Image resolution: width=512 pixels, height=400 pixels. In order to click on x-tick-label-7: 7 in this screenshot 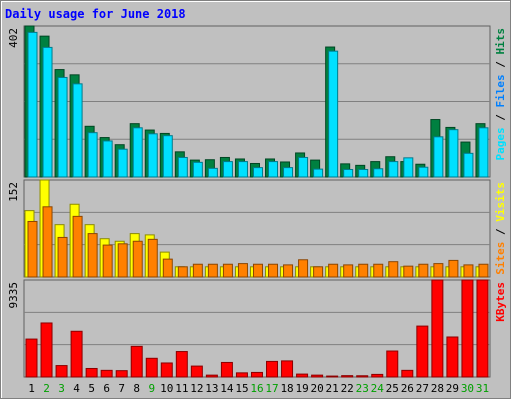, I will do `click(121, 388)`.